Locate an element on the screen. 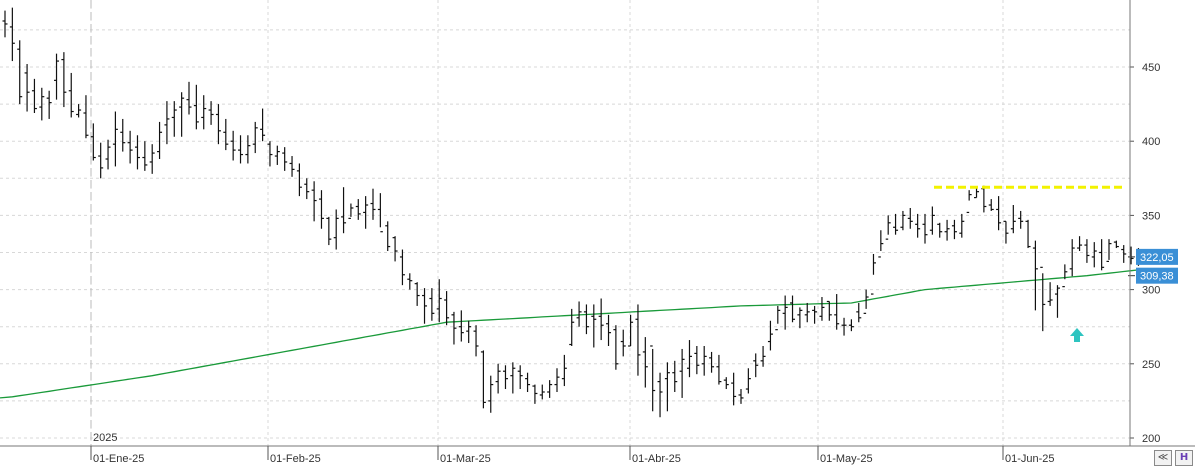 Image resolution: width=1195 pixels, height=468 pixels. corner-controls: ≪ H is located at coordinates (1173, 458).